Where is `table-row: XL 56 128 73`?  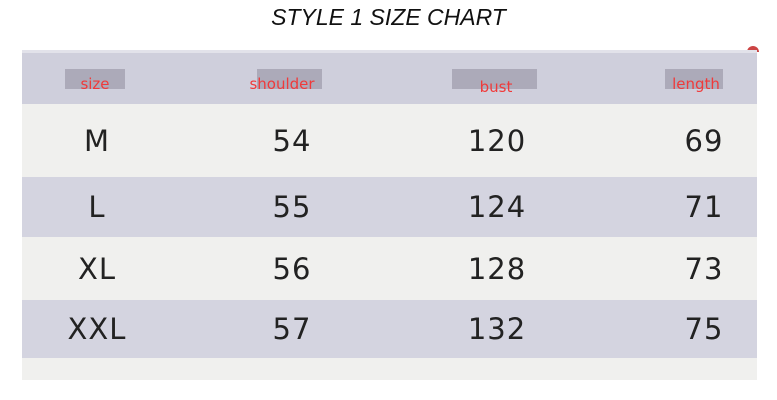
table-row: XL 56 128 73 is located at coordinates (389, 268).